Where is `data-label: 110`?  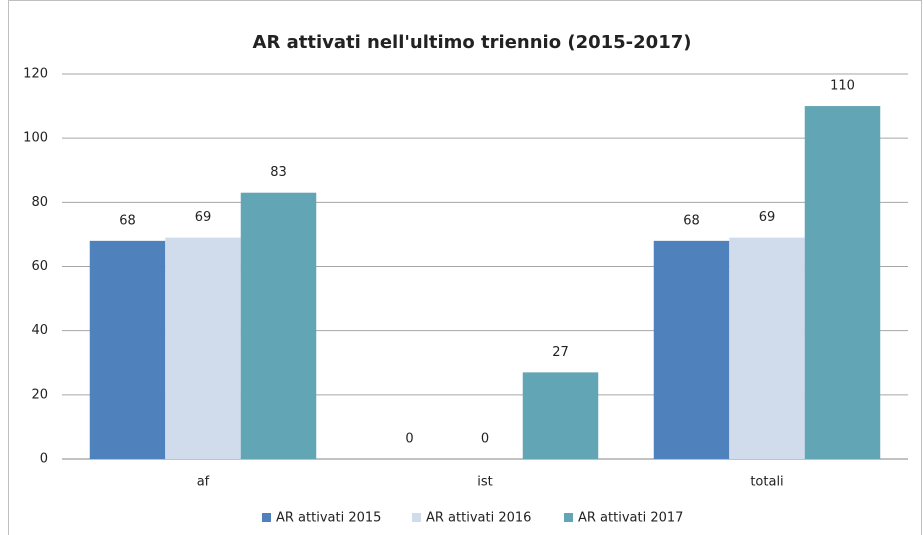
data-label: 110 is located at coordinates (842, 86).